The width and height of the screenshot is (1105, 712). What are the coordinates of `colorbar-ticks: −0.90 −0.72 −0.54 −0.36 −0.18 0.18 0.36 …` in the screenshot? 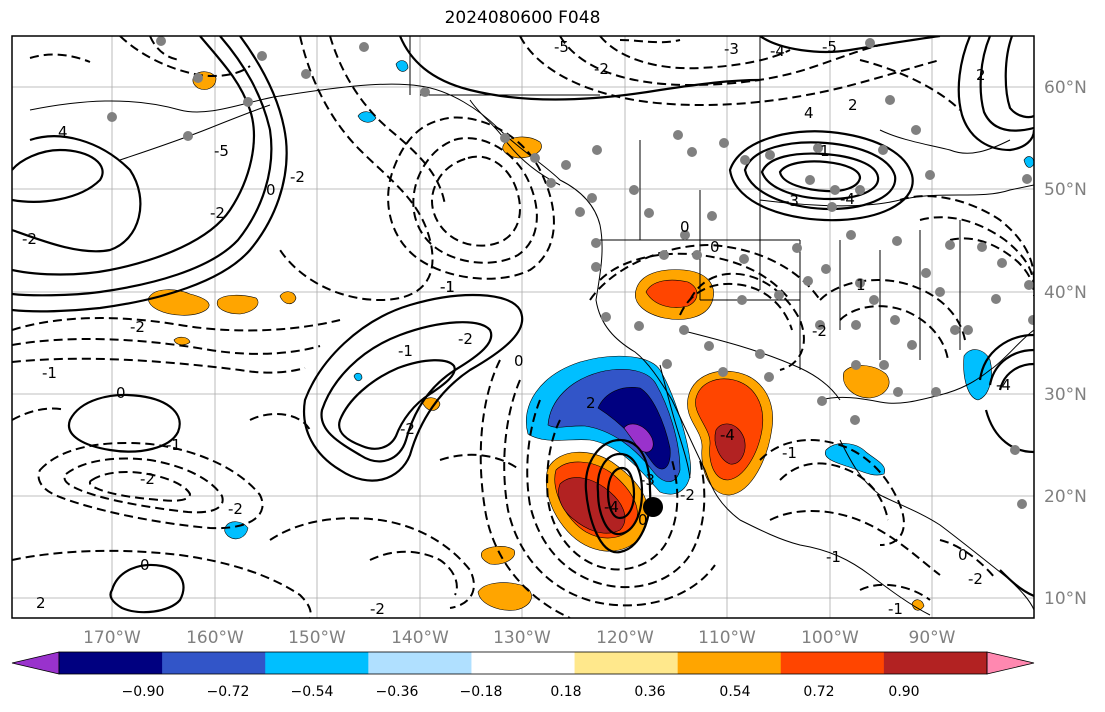 It's located at (521, 692).